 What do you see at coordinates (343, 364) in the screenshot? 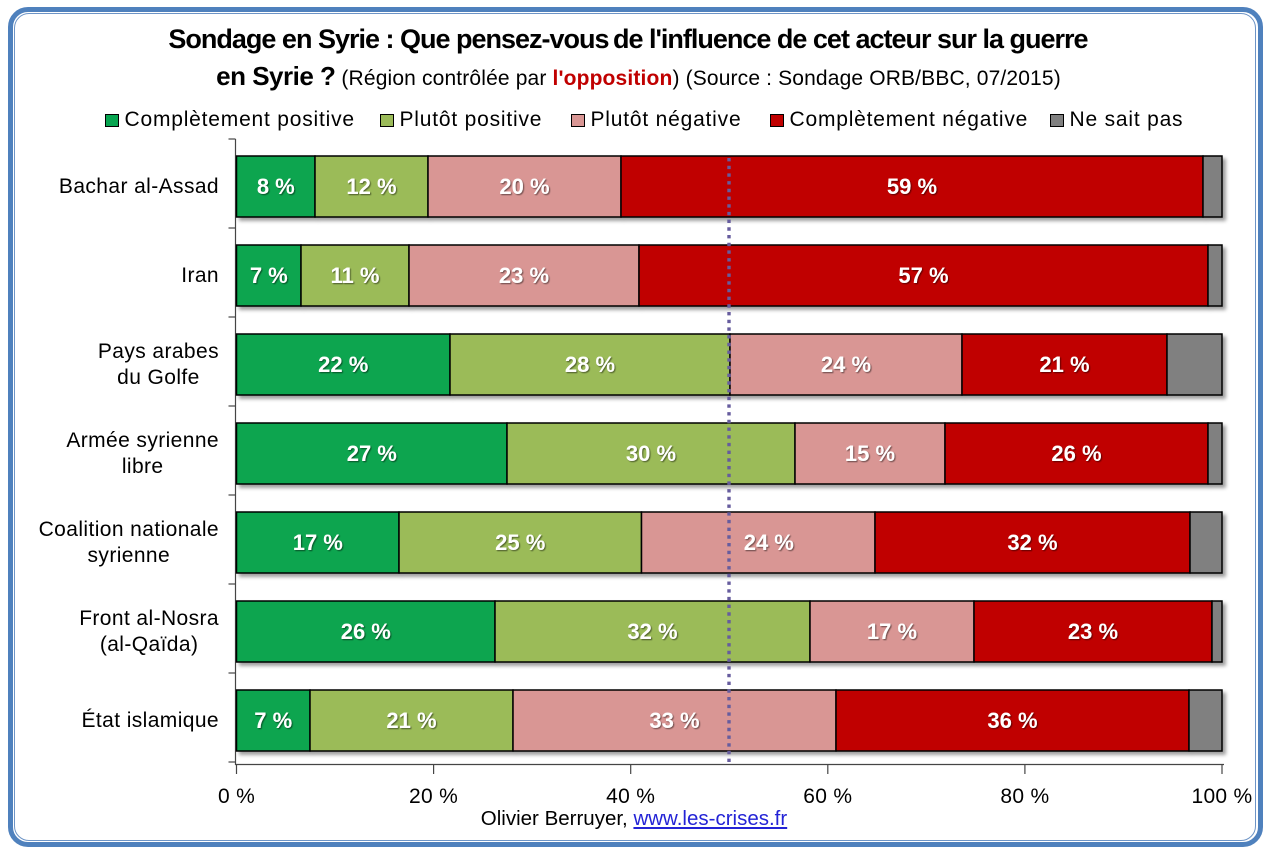
I see `svg-text: 22 %` at bounding box center [343, 364].